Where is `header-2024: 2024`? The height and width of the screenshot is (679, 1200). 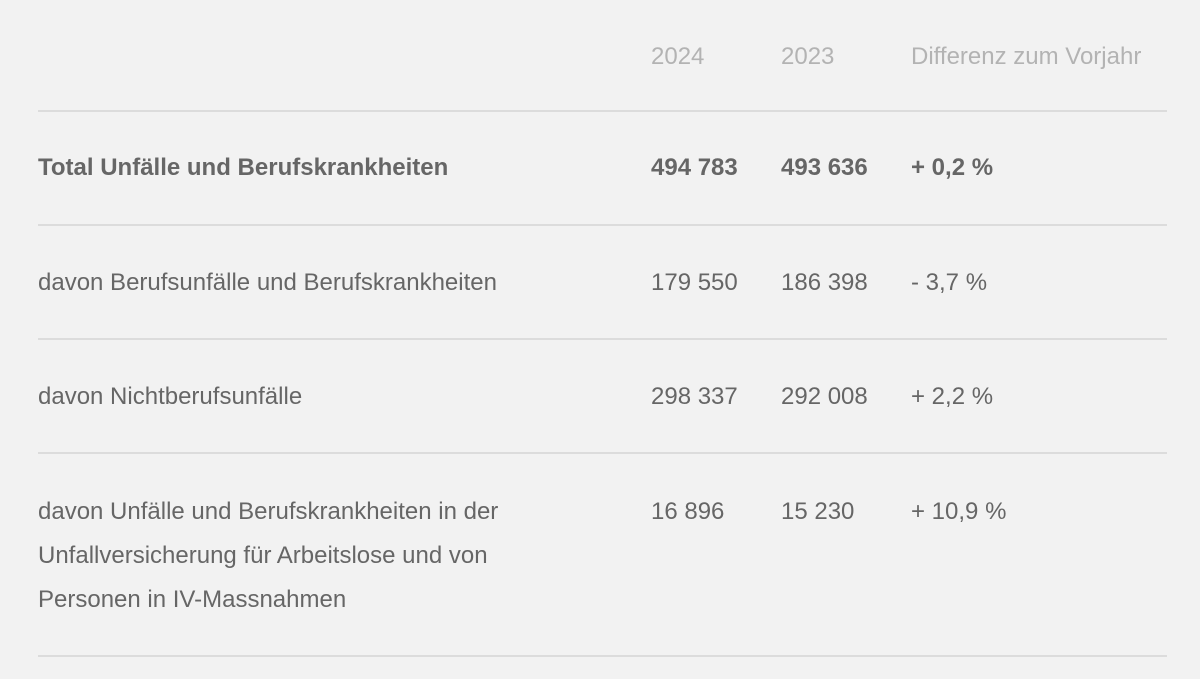 header-2024: 2024 is located at coordinates (678, 56).